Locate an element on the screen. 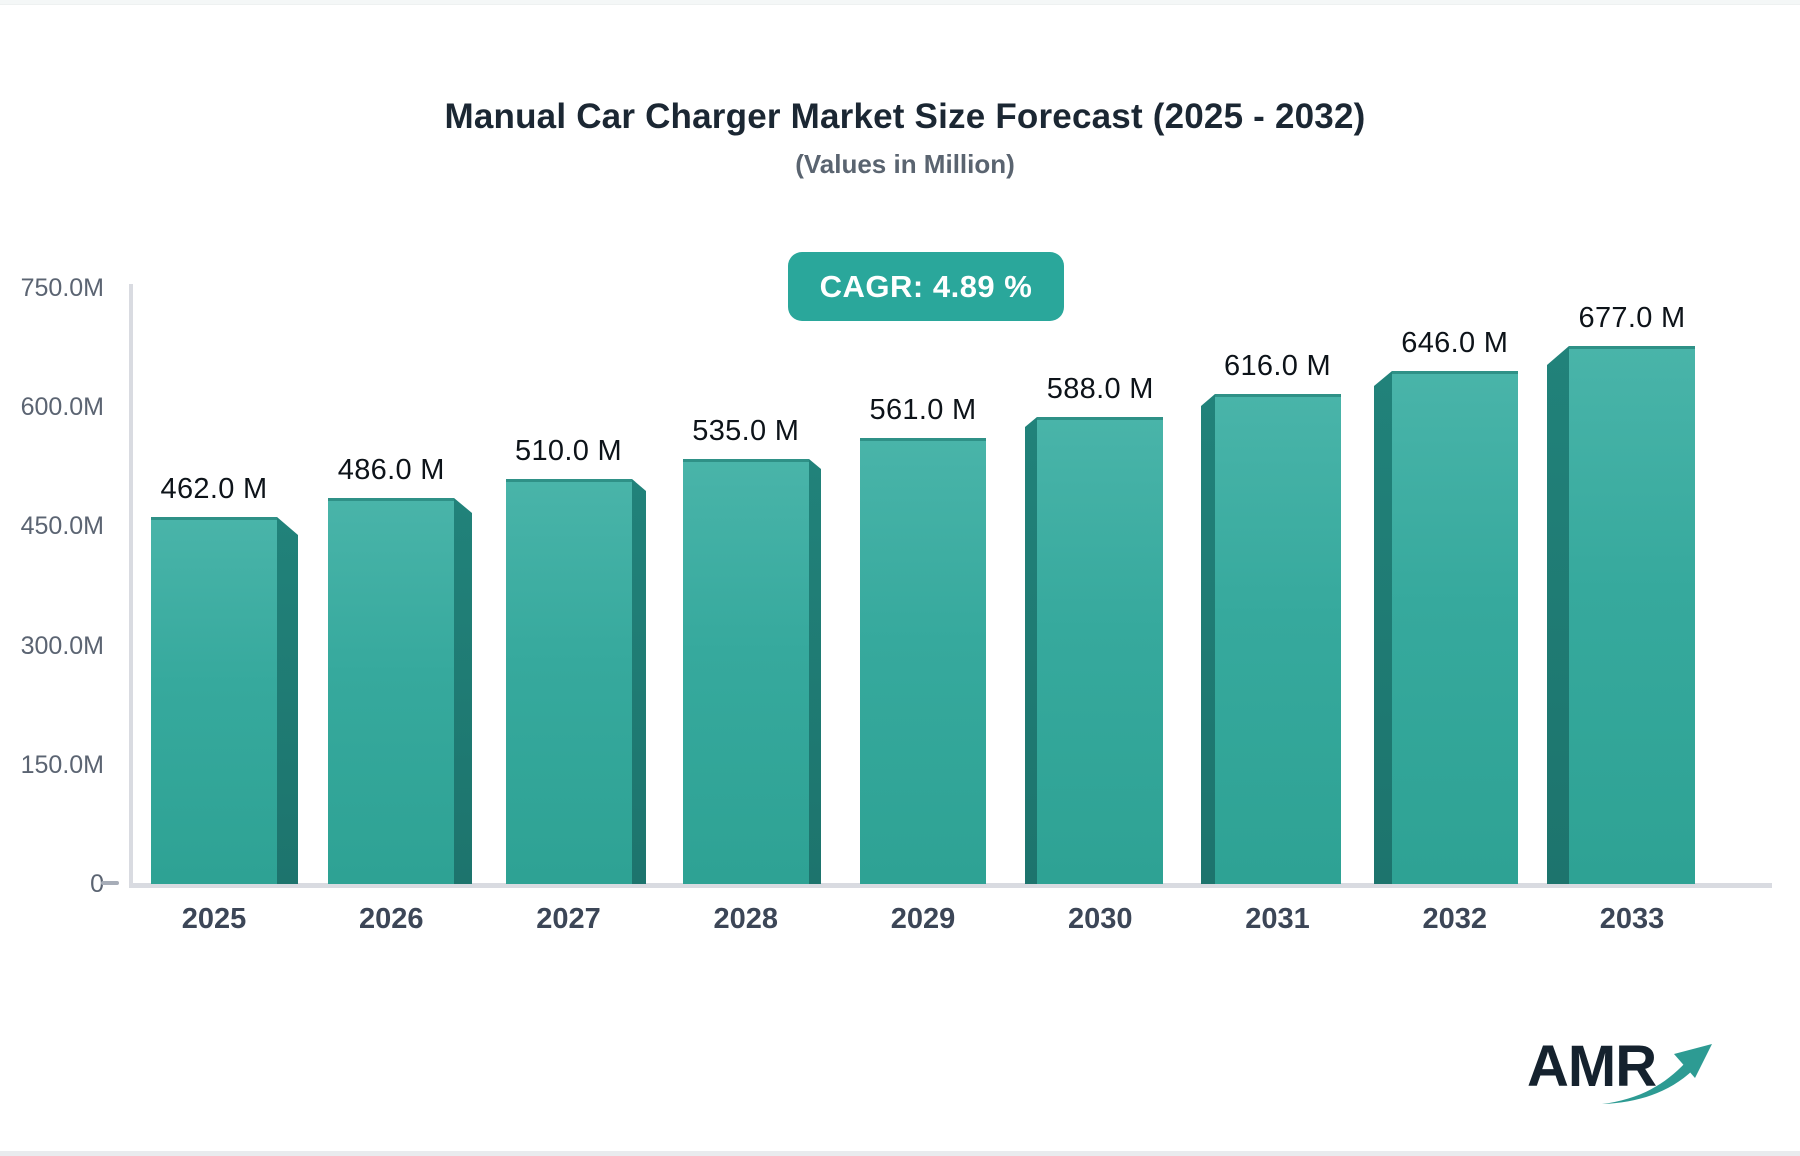 The width and height of the screenshot is (1800, 1156). cagr-badge-label: CAGR: 4.89 % is located at coordinates (926, 286).